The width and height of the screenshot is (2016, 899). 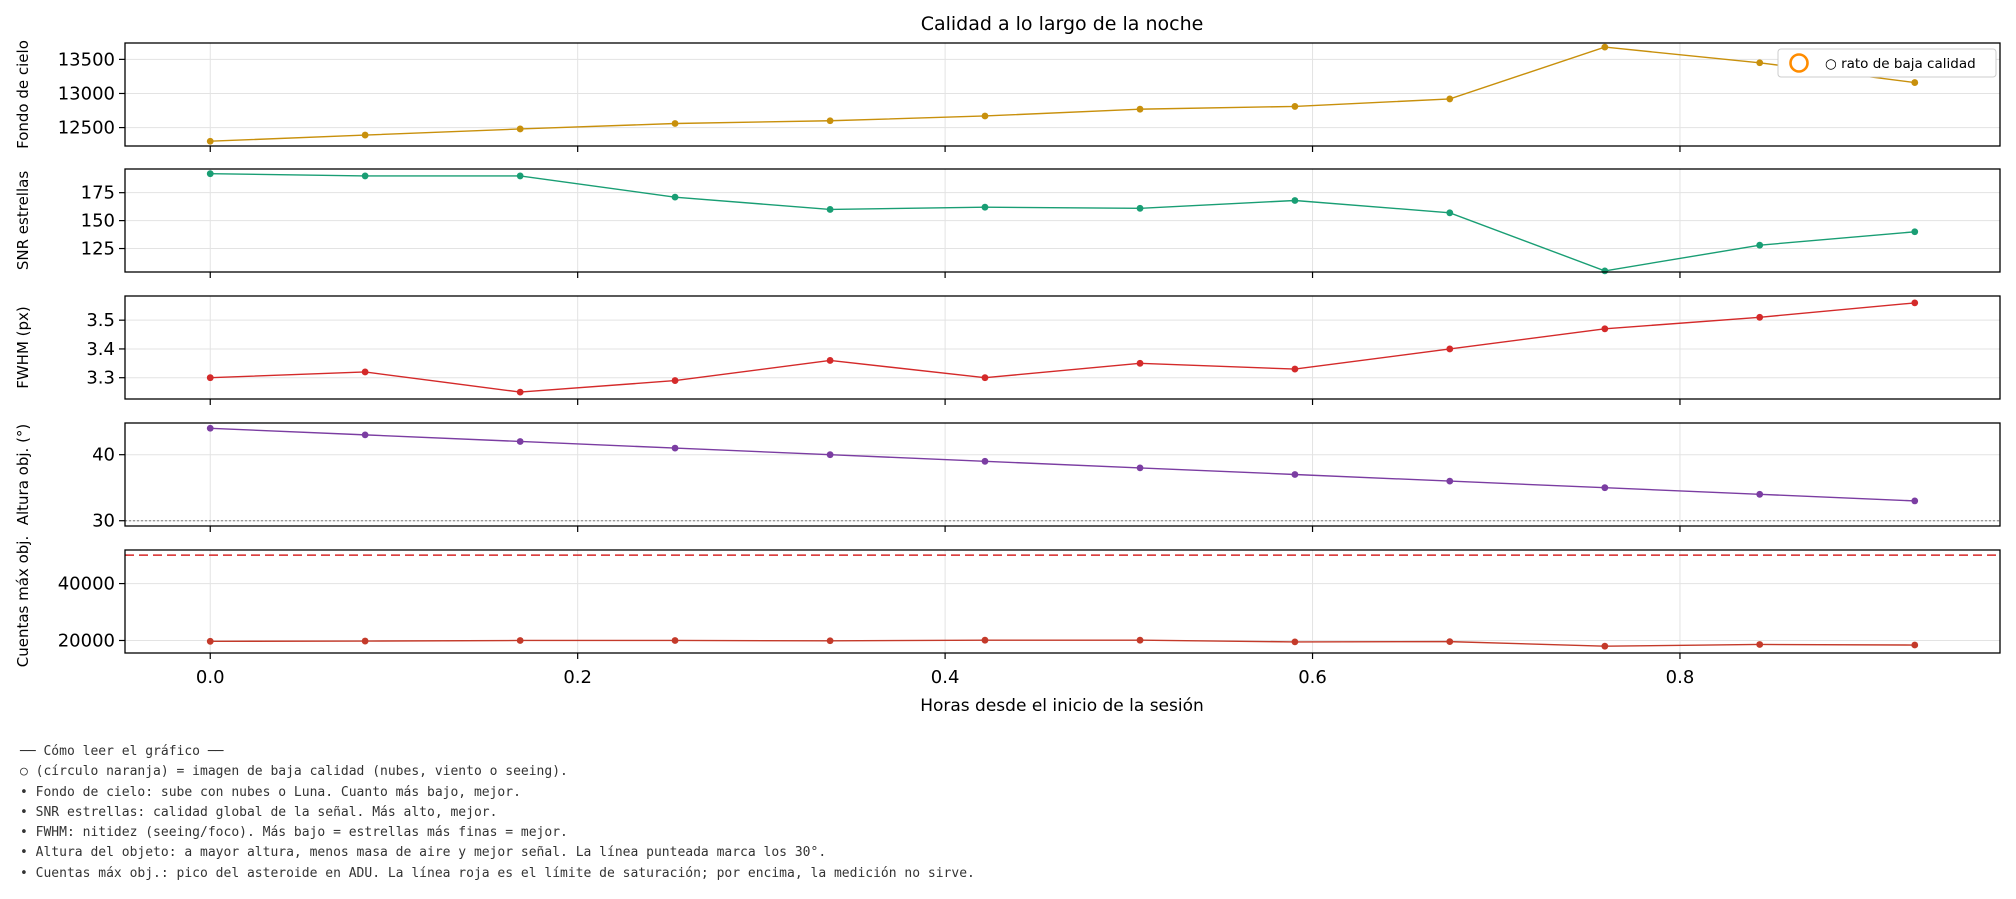 I want to click on x-tick-label: 0.4, so click(x=945, y=677).